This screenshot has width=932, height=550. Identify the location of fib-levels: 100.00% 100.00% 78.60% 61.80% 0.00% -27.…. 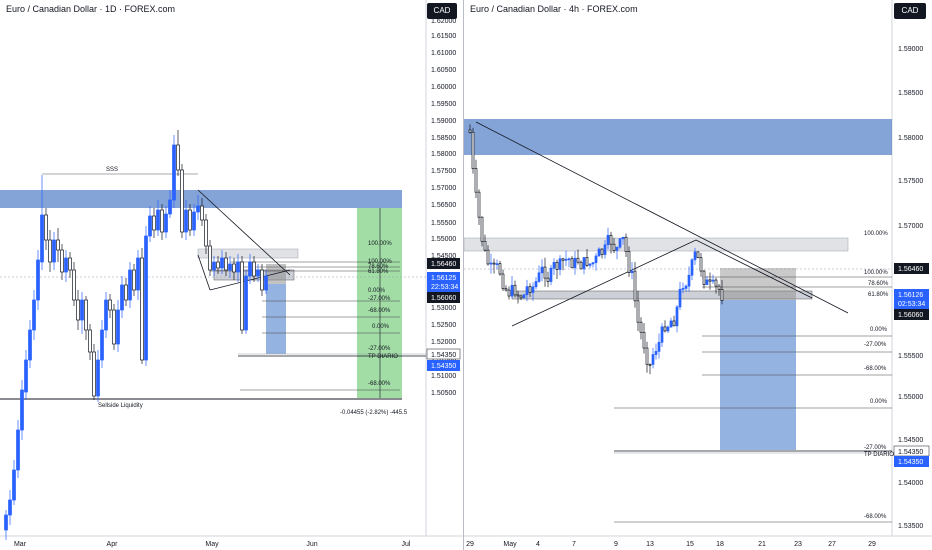
(879, 375).